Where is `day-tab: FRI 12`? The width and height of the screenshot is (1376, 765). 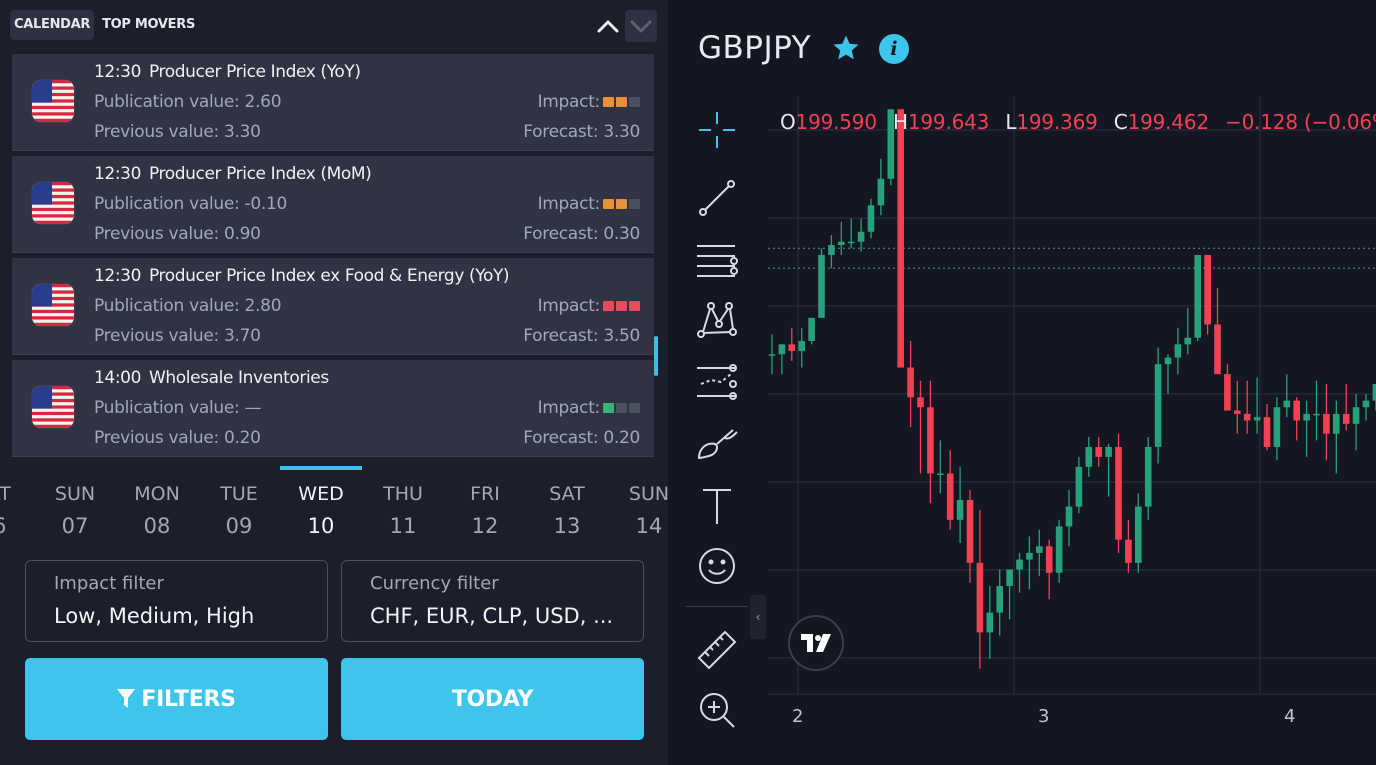 day-tab: FRI 12 is located at coordinates (485, 502).